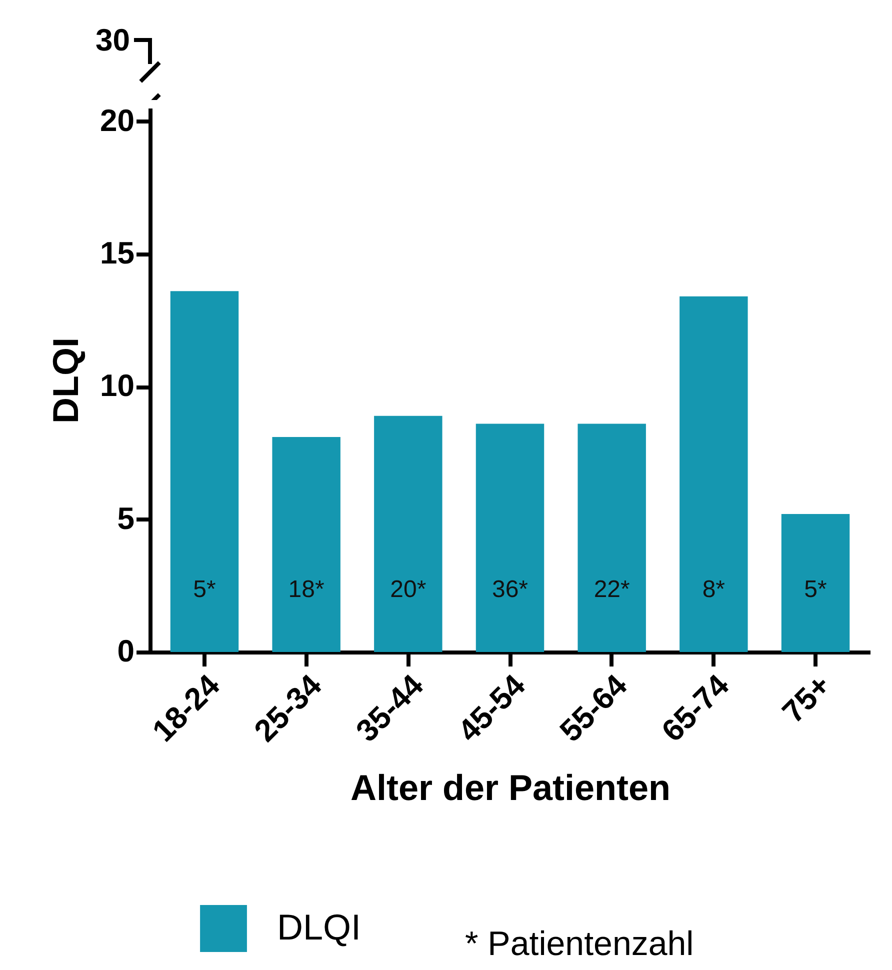 The image size is (892, 970). I want to click on annotation: 22*, so click(612, 589).